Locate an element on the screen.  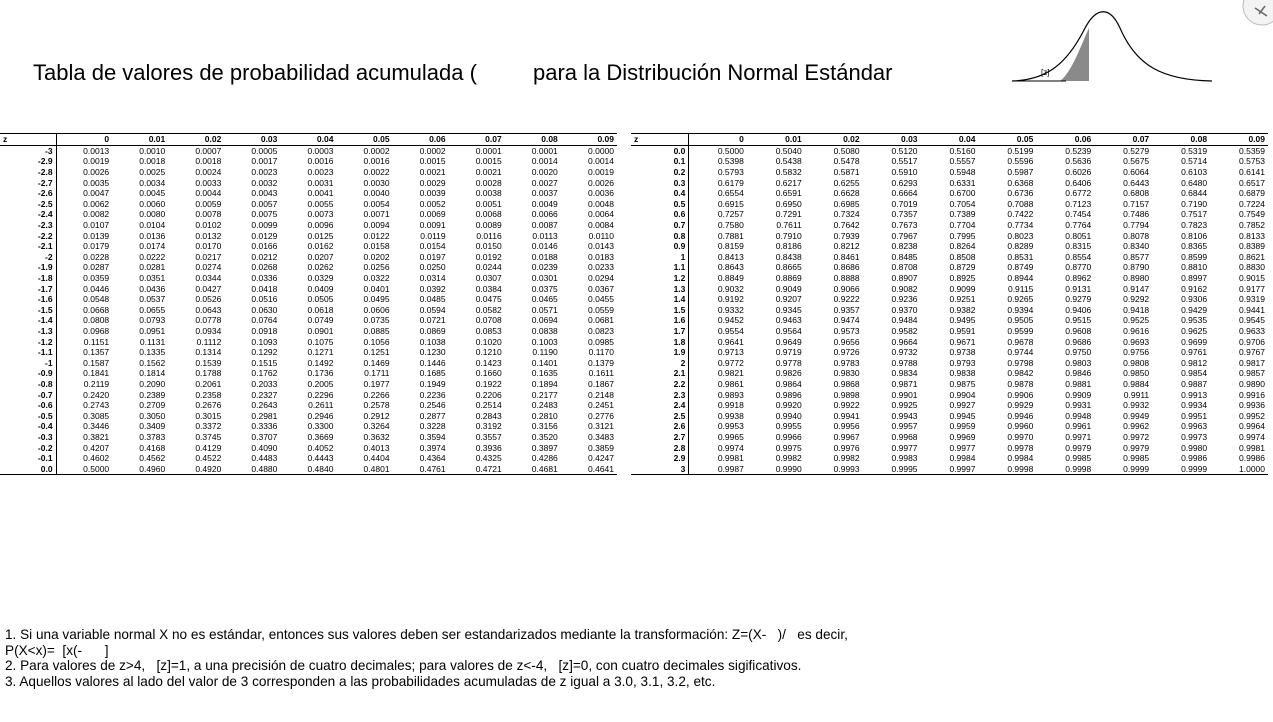
probability-cell: 0.4364 is located at coordinates (432, 458).